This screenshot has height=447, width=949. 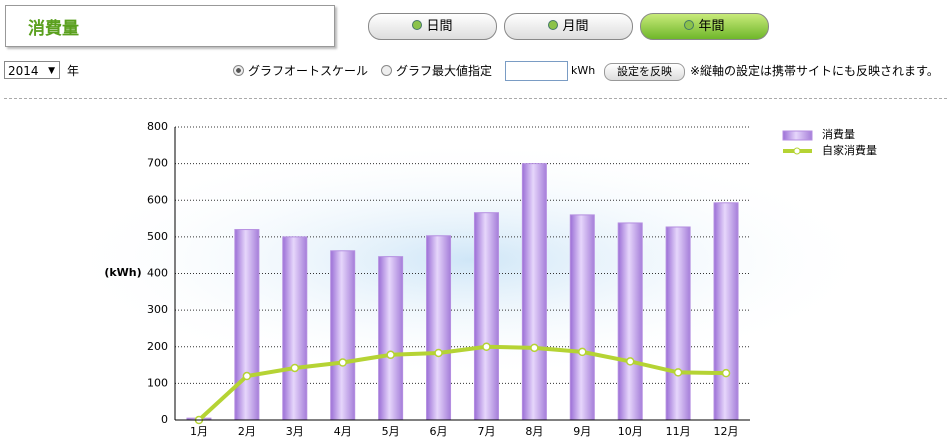 What do you see at coordinates (295, 431) in the screenshot?
I see `x-tick-label: 3月` at bounding box center [295, 431].